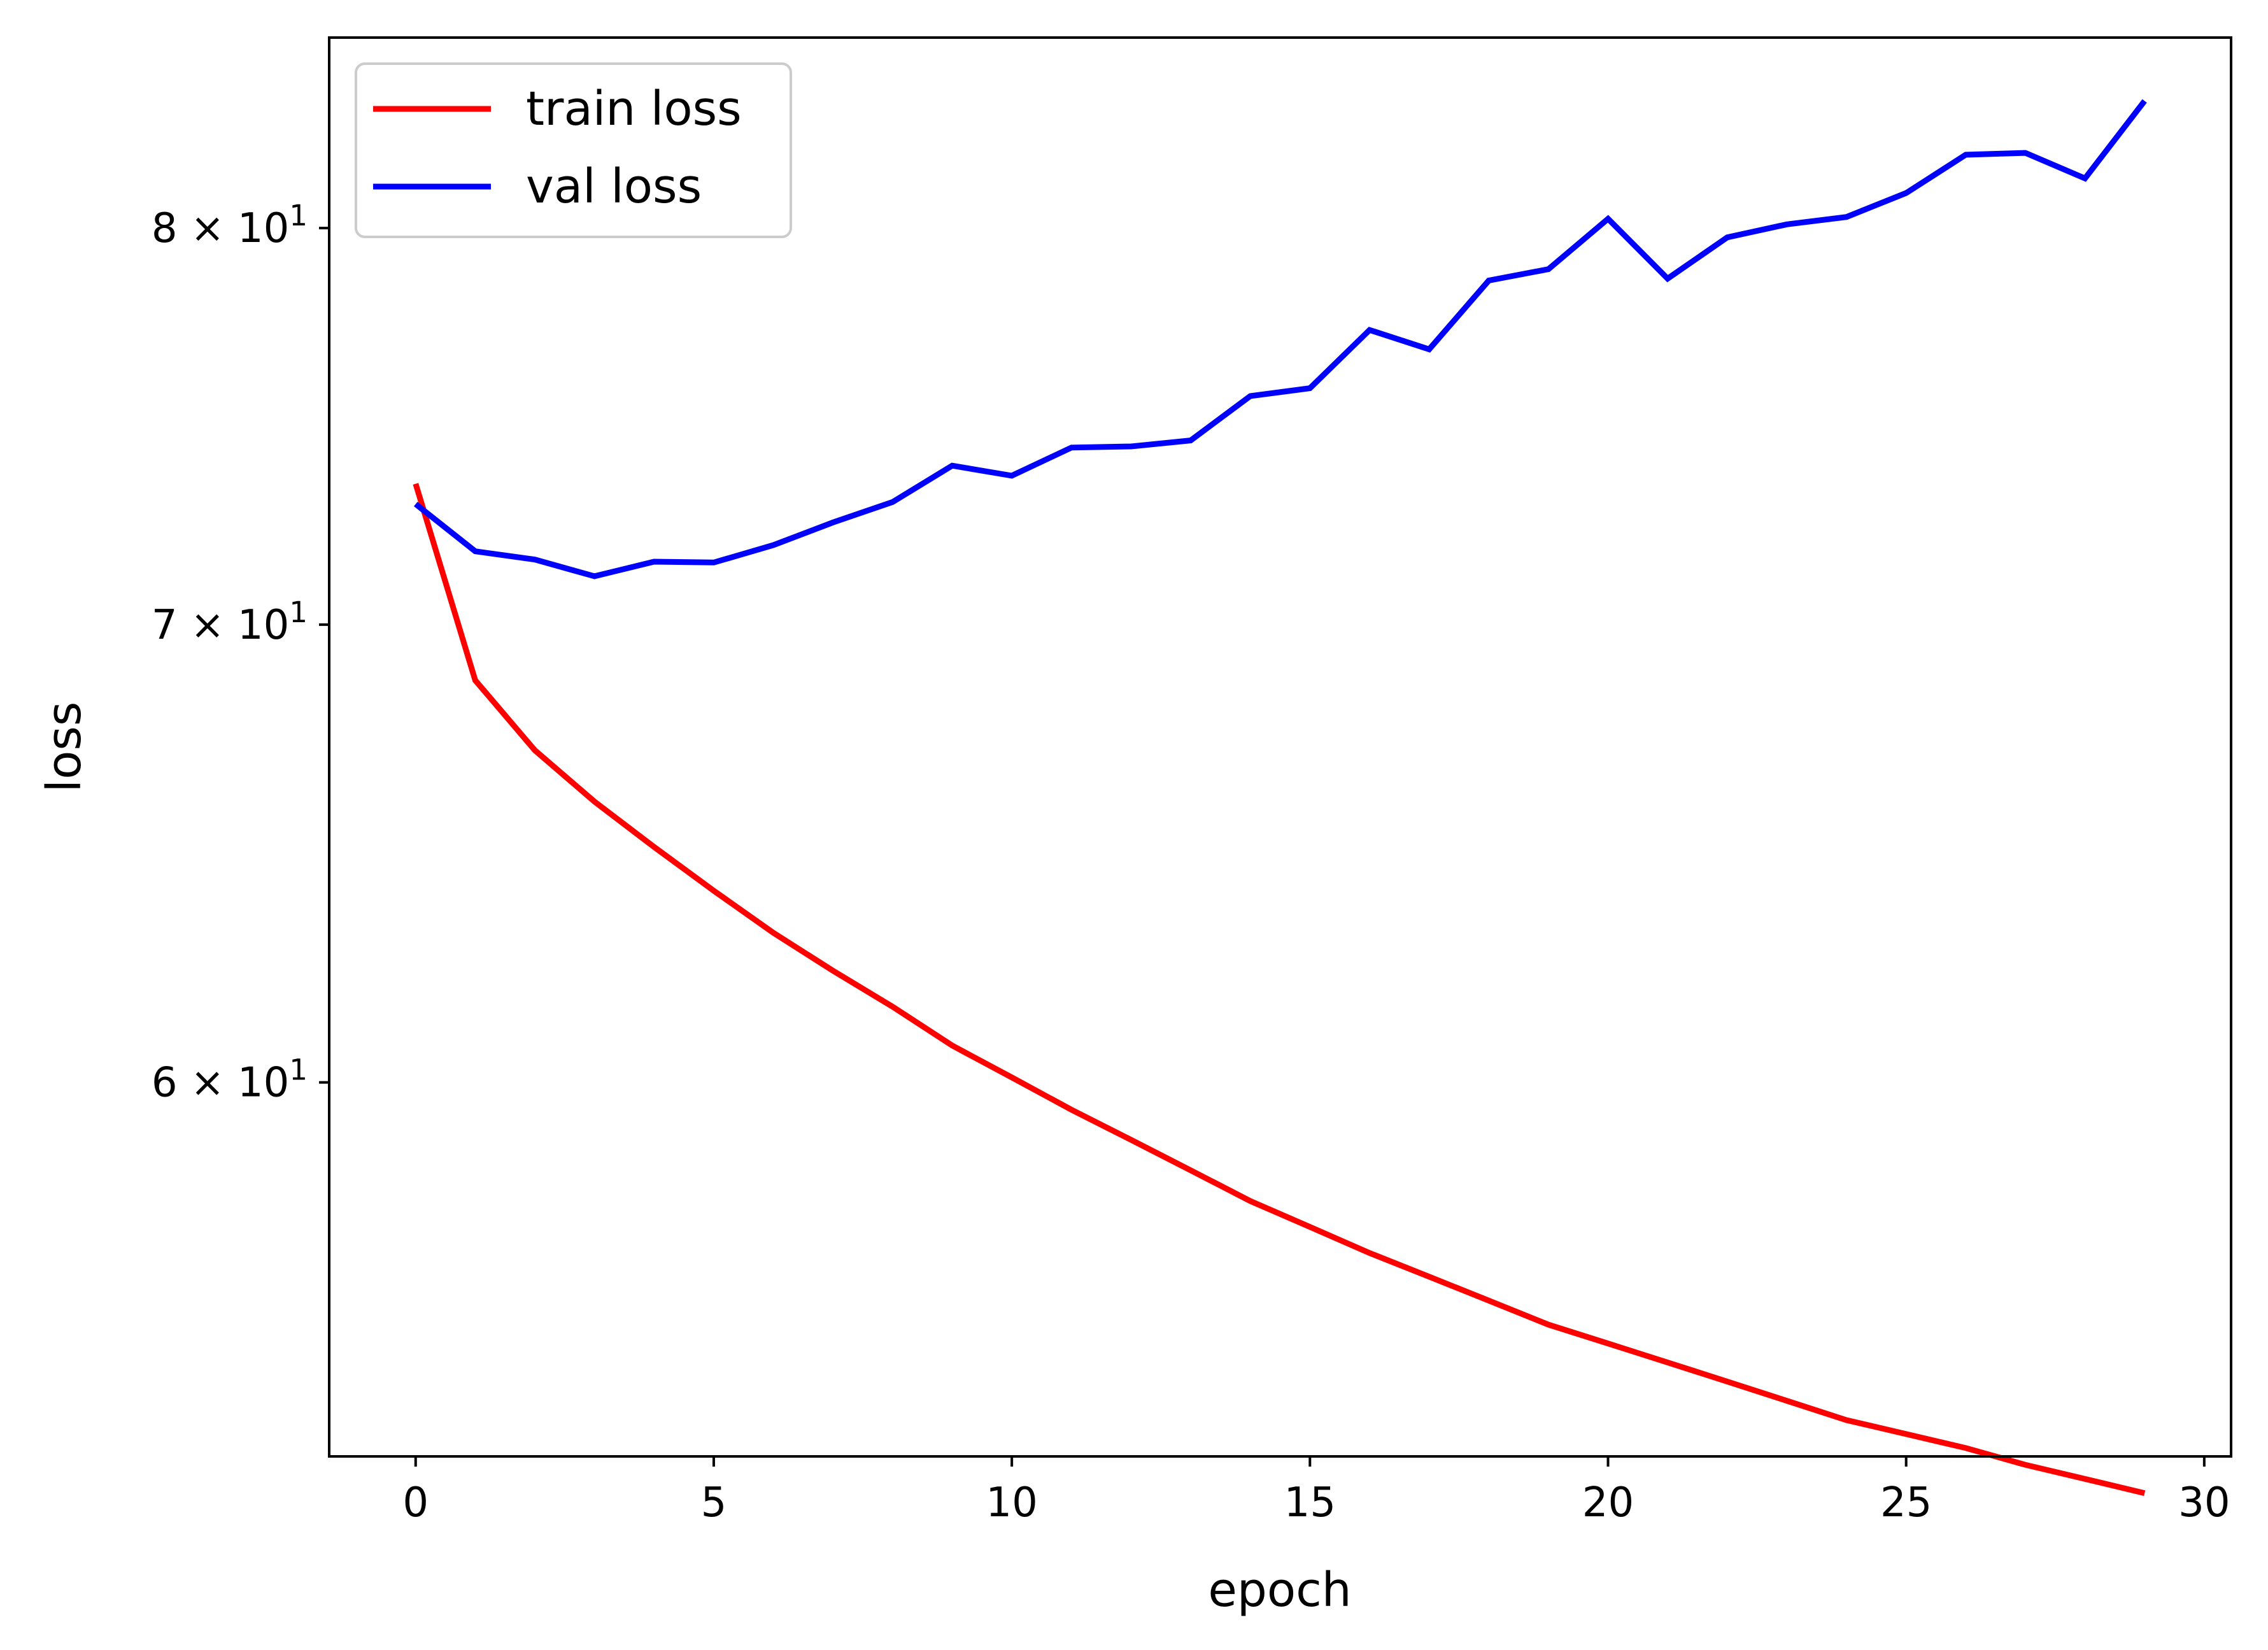 This screenshot has width=2268, height=1650. I want to click on x-axis-label: epoch, so click(1279, 1591).